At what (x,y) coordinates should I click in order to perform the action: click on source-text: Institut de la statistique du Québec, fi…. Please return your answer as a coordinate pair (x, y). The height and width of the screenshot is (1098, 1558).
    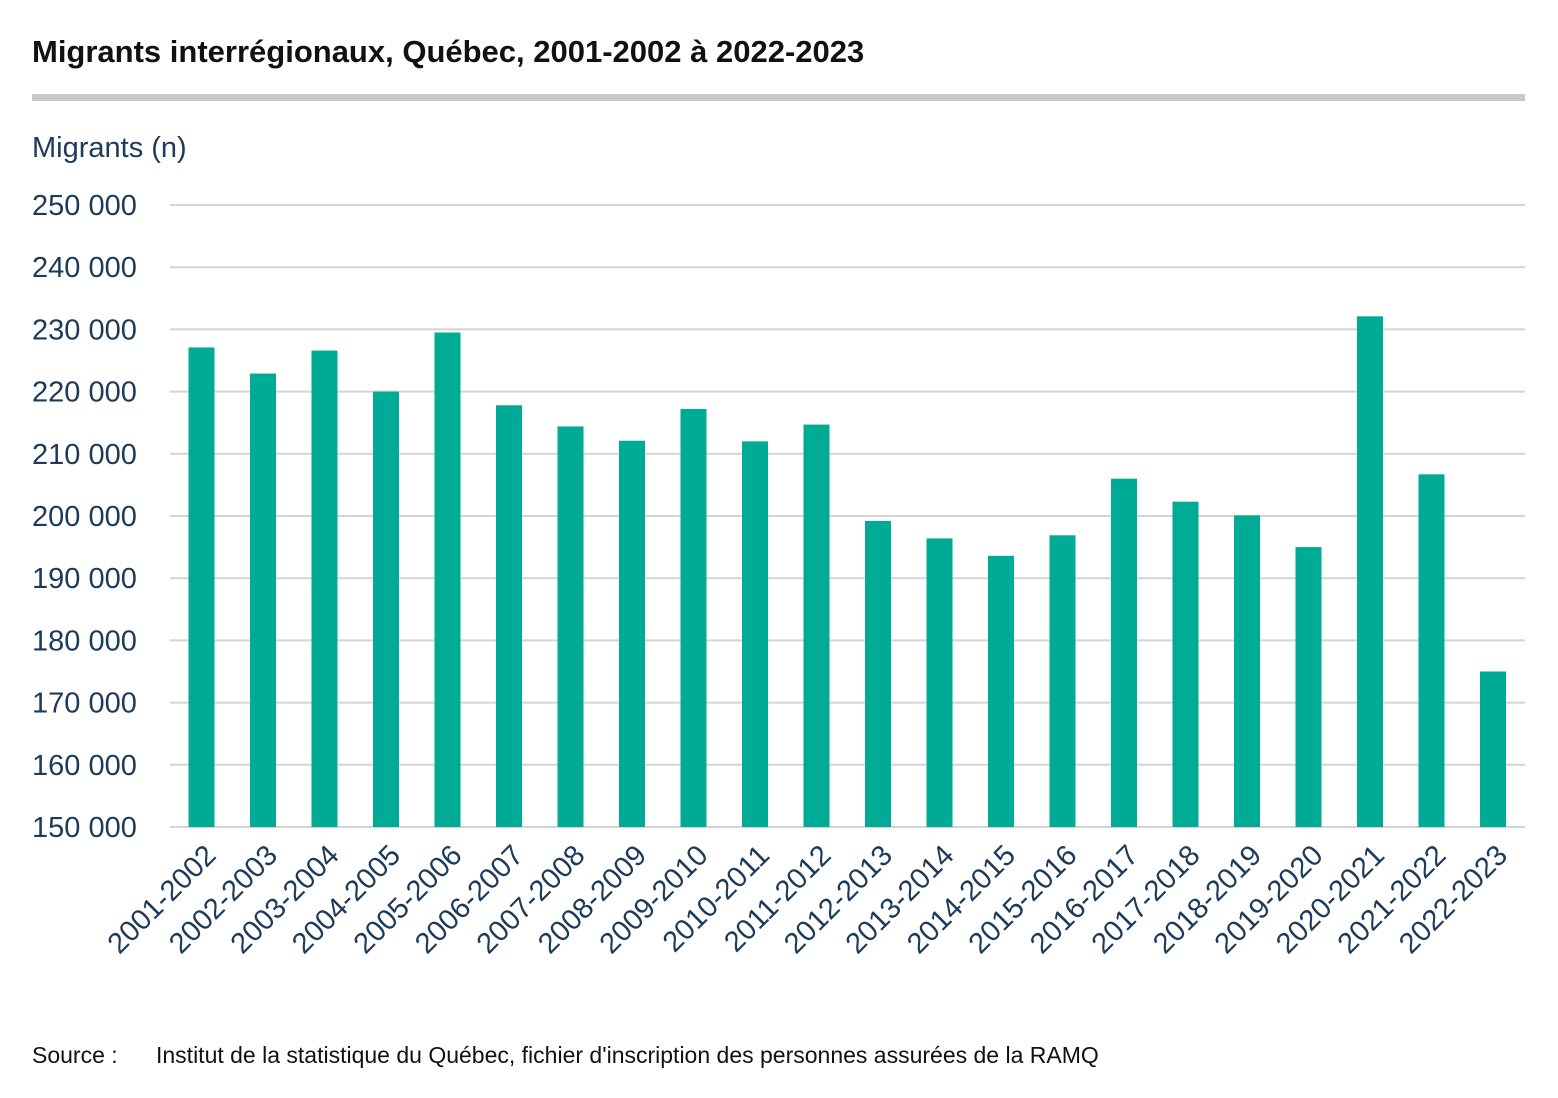
    Looking at the image, I should click on (627, 1055).